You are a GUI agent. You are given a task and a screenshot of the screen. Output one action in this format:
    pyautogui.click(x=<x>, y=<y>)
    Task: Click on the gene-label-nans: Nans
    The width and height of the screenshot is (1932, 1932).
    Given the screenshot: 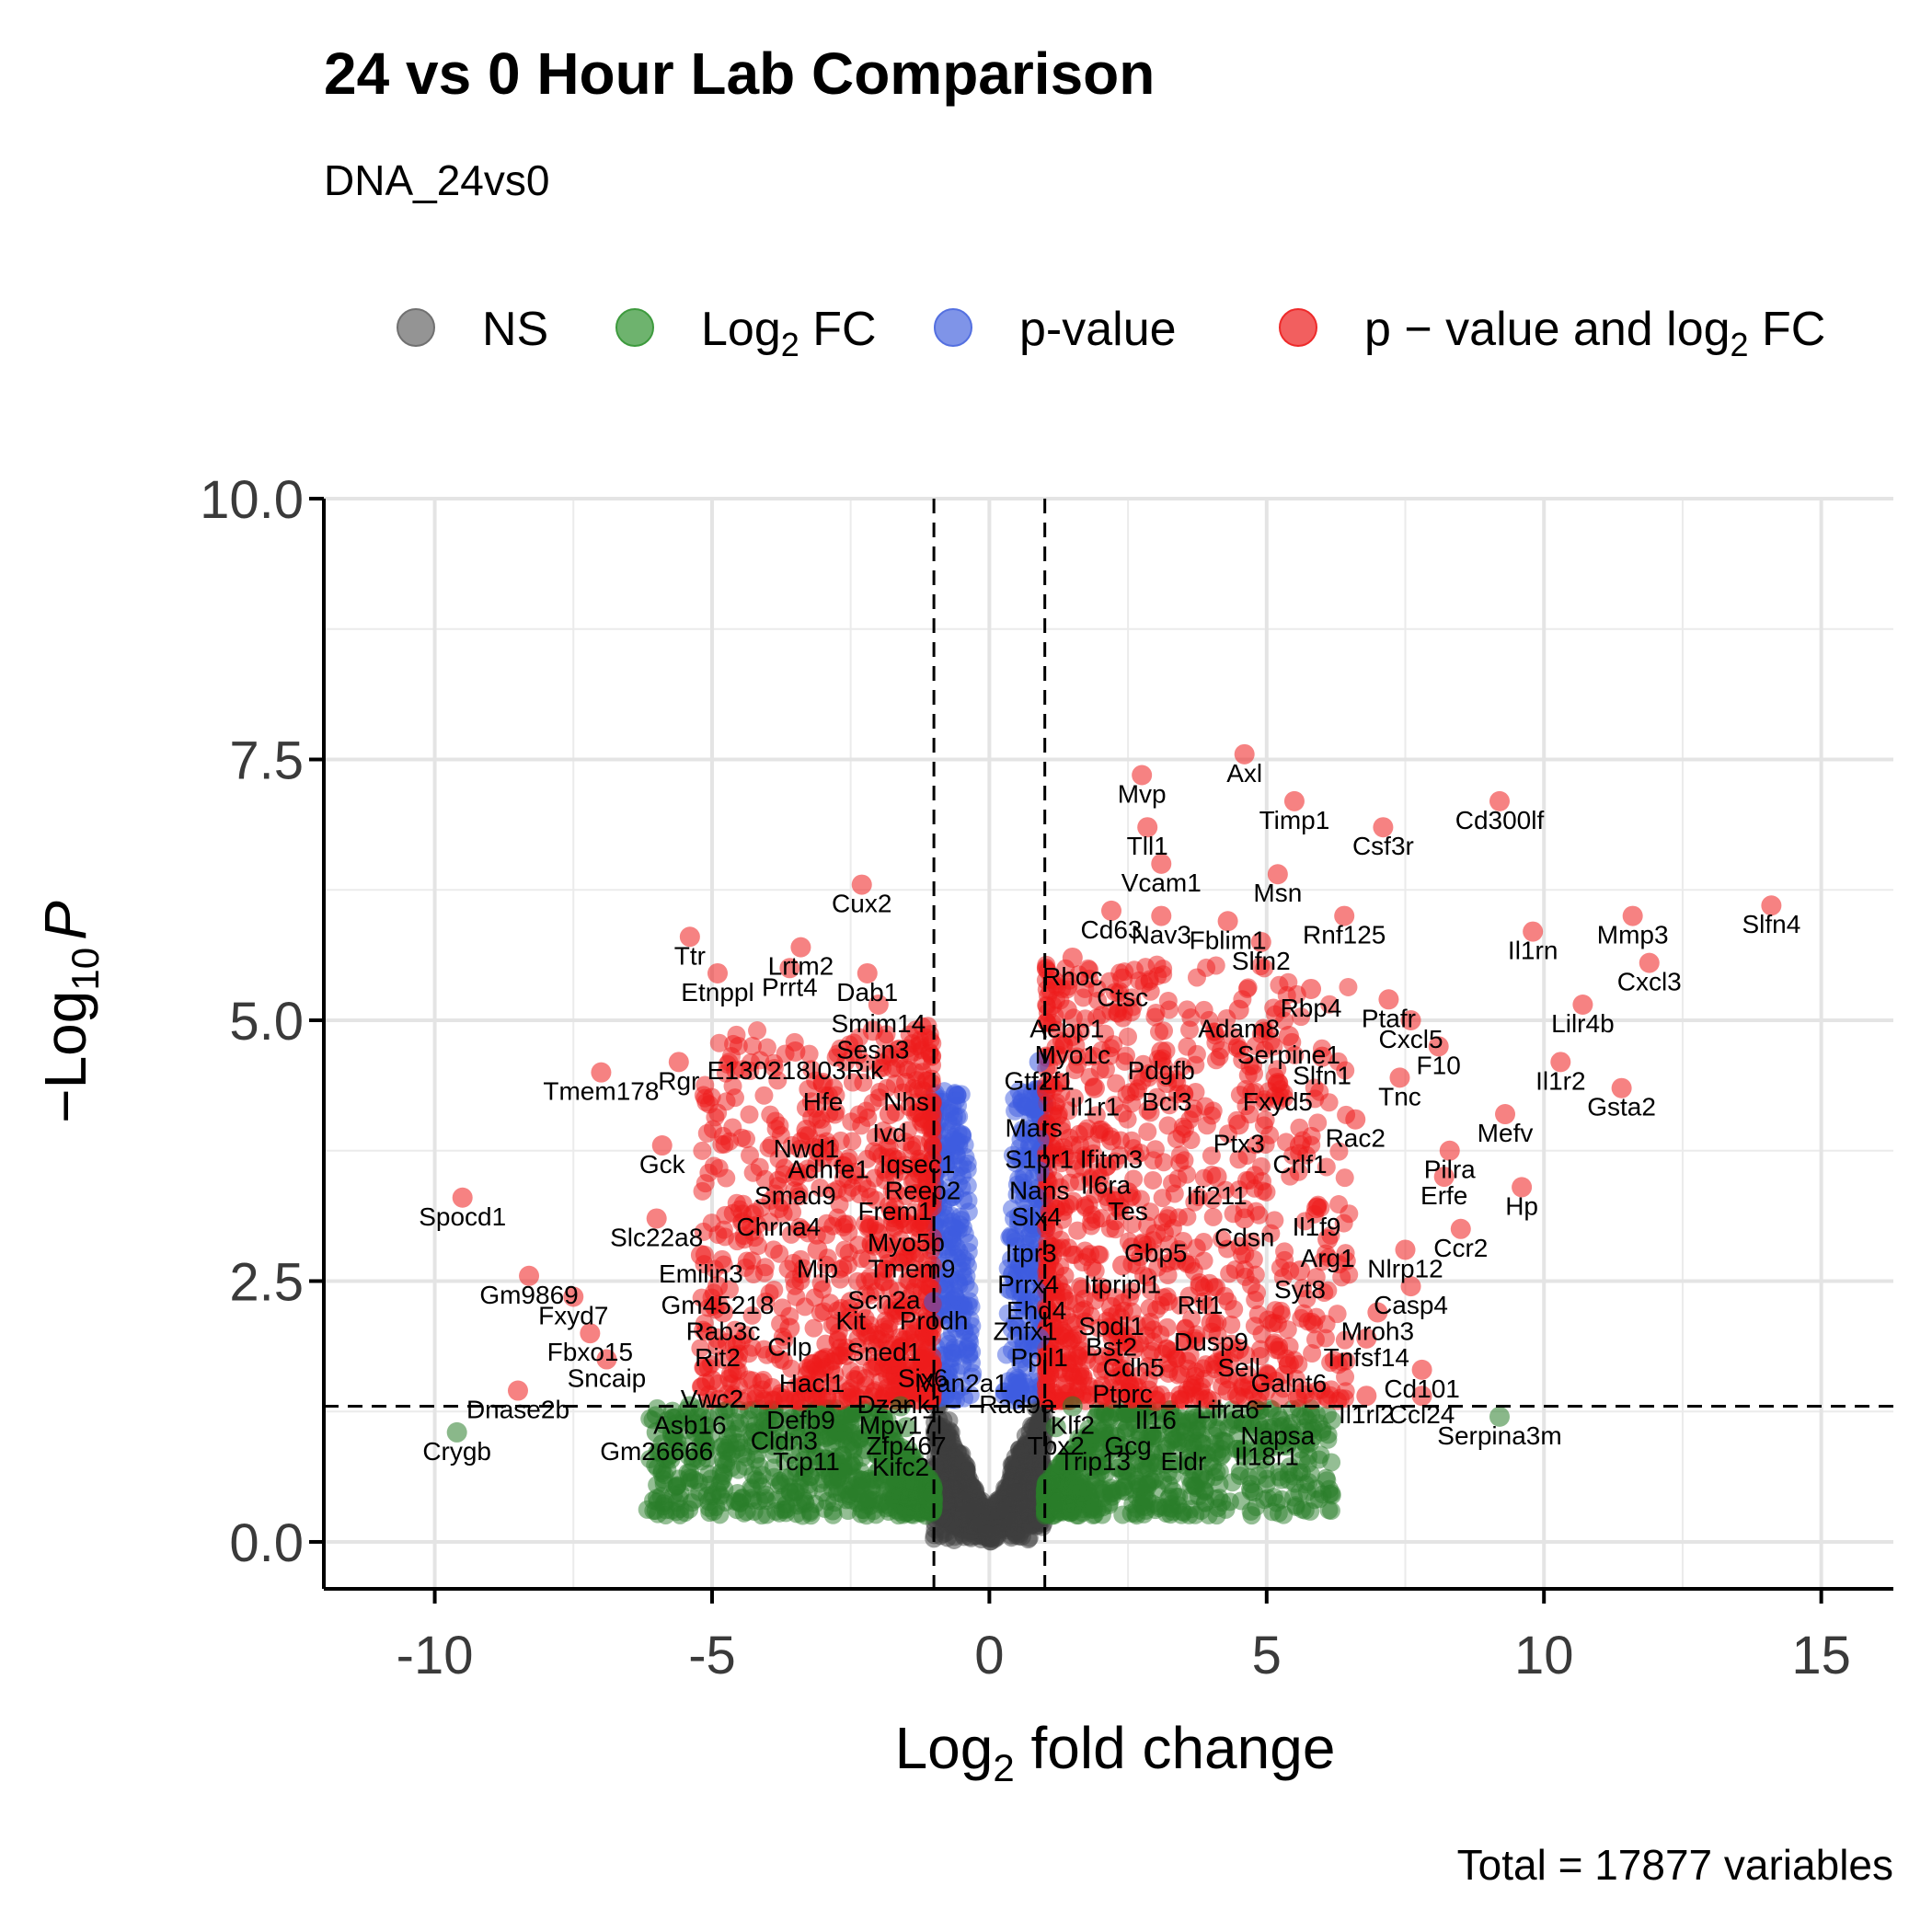 What is the action you would take?
    pyautogui.click(x=1039, y=1190)
    